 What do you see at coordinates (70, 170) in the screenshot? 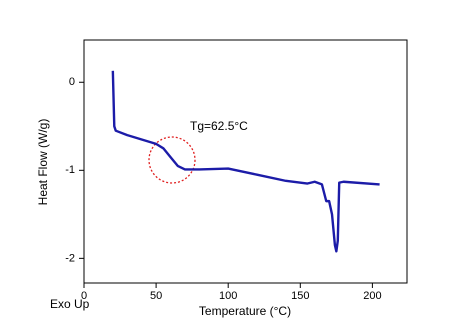
I see `y-tick-label: -1` at bounding box center [70, 170].